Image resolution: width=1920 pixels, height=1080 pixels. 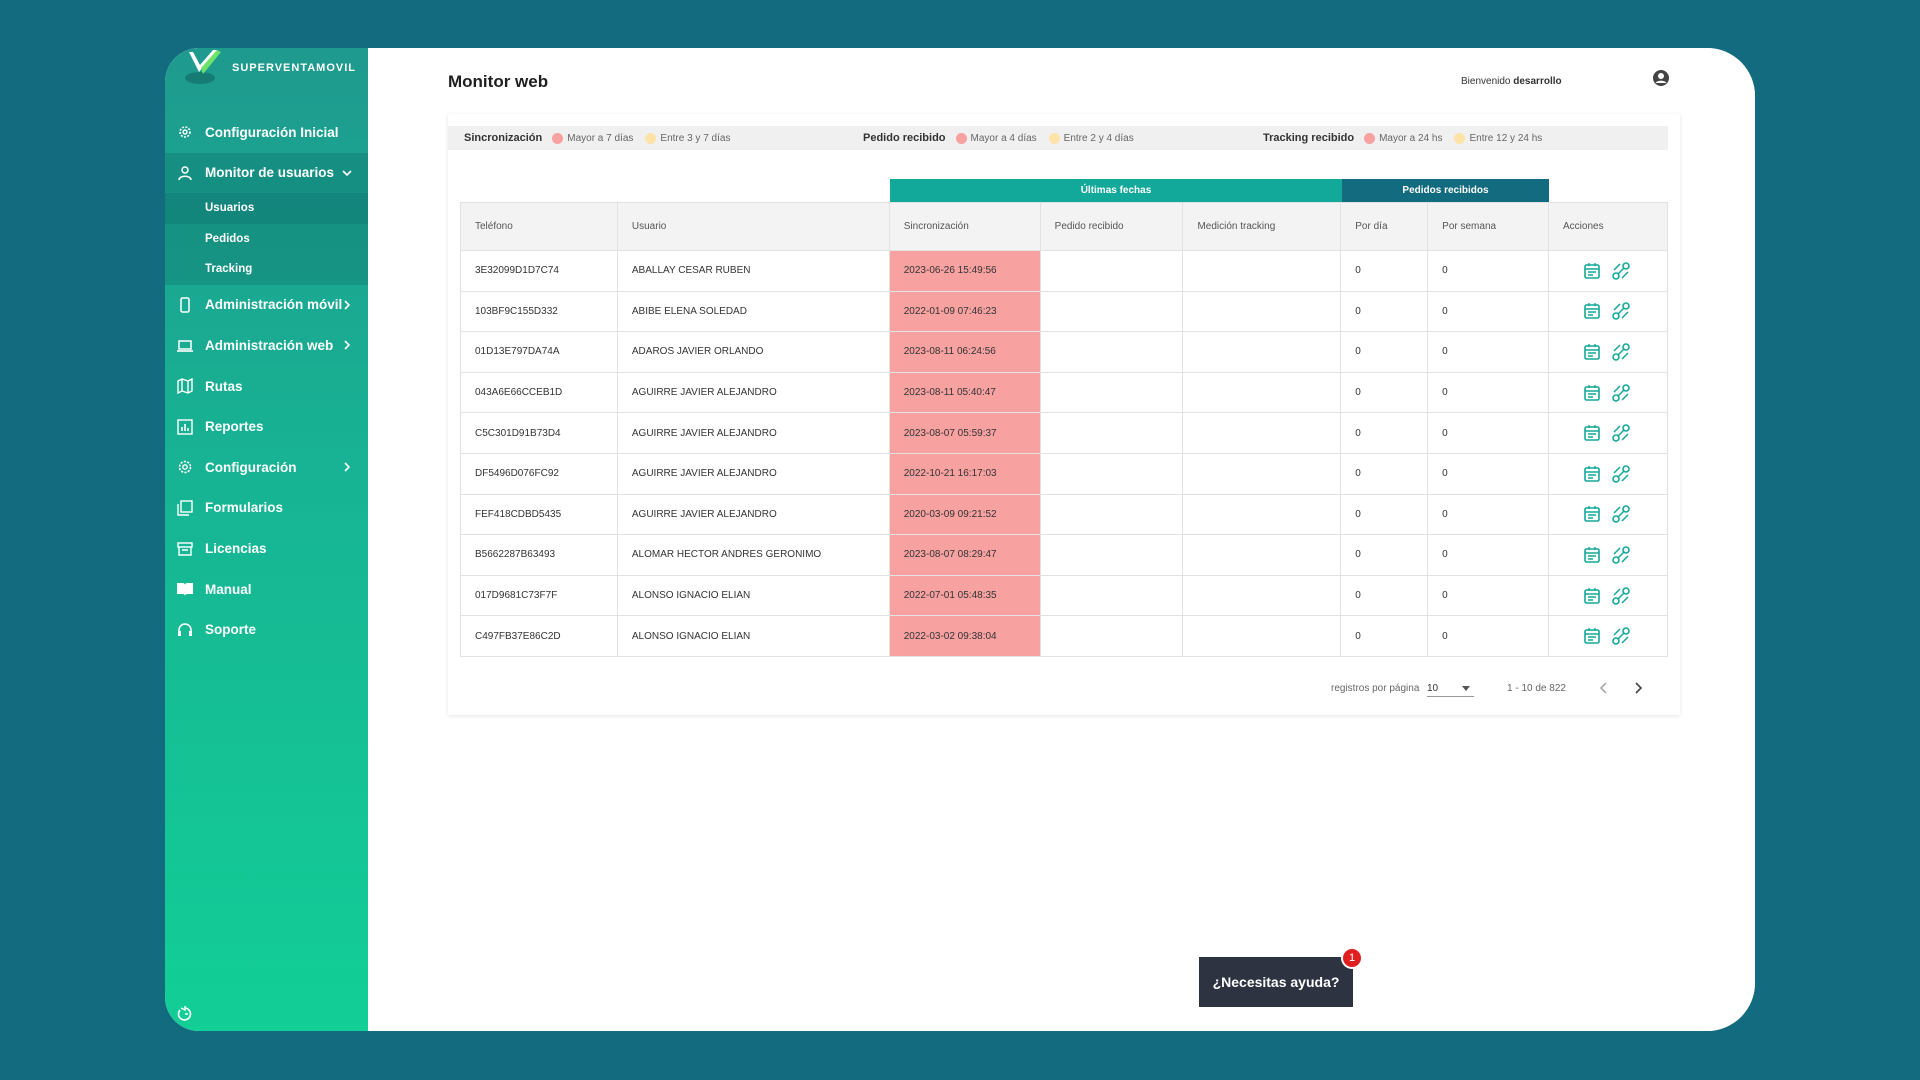 What do you see at coordinates (266, 208) in the screenshot?
I see `sidebar-subitem-usuarios: Usuarios` at bounding box center [266, 208].